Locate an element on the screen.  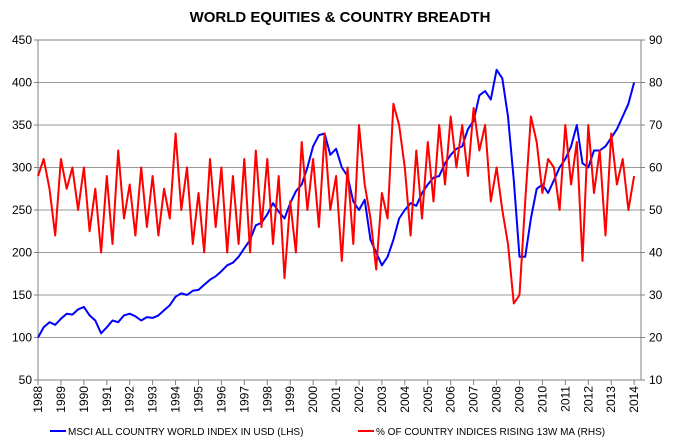
right-tick-label-50: 50 is located at coordinates (656, 210).